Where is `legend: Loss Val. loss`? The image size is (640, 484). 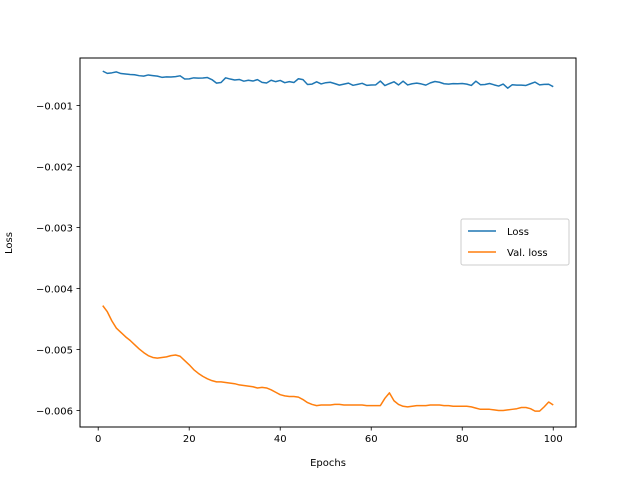 legend: Loss Val. loss is located at coordinates (515, 242).